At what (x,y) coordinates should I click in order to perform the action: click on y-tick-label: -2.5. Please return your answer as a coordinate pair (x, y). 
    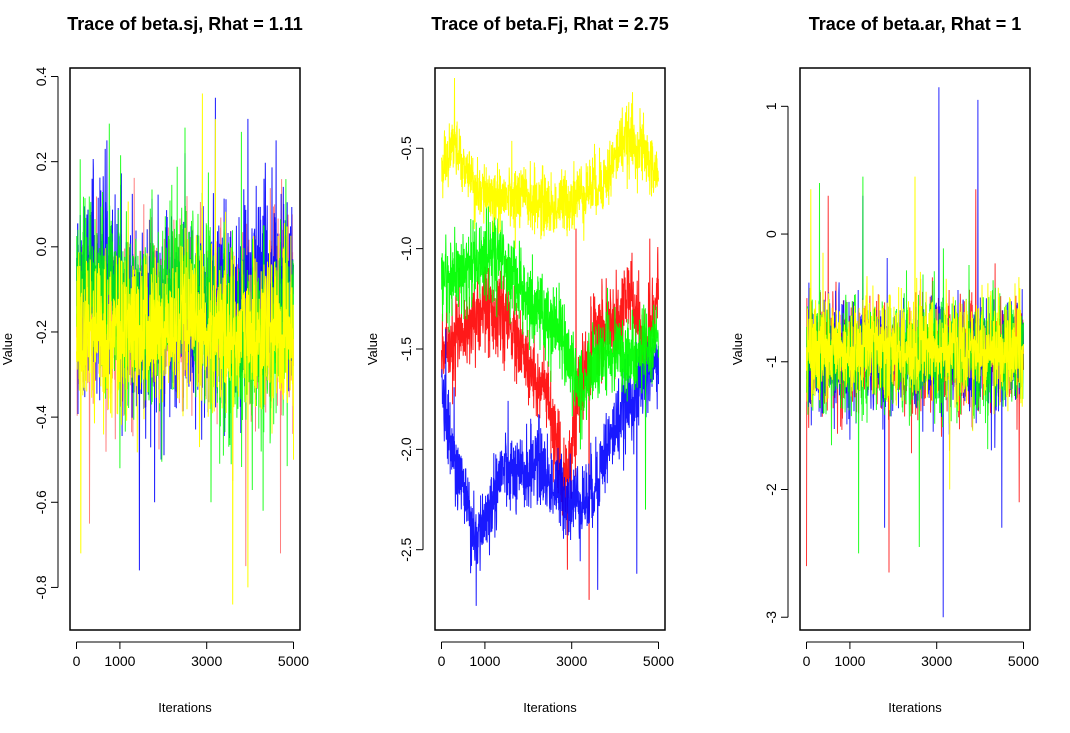
    Looking at the image, I should click on (406, 549).